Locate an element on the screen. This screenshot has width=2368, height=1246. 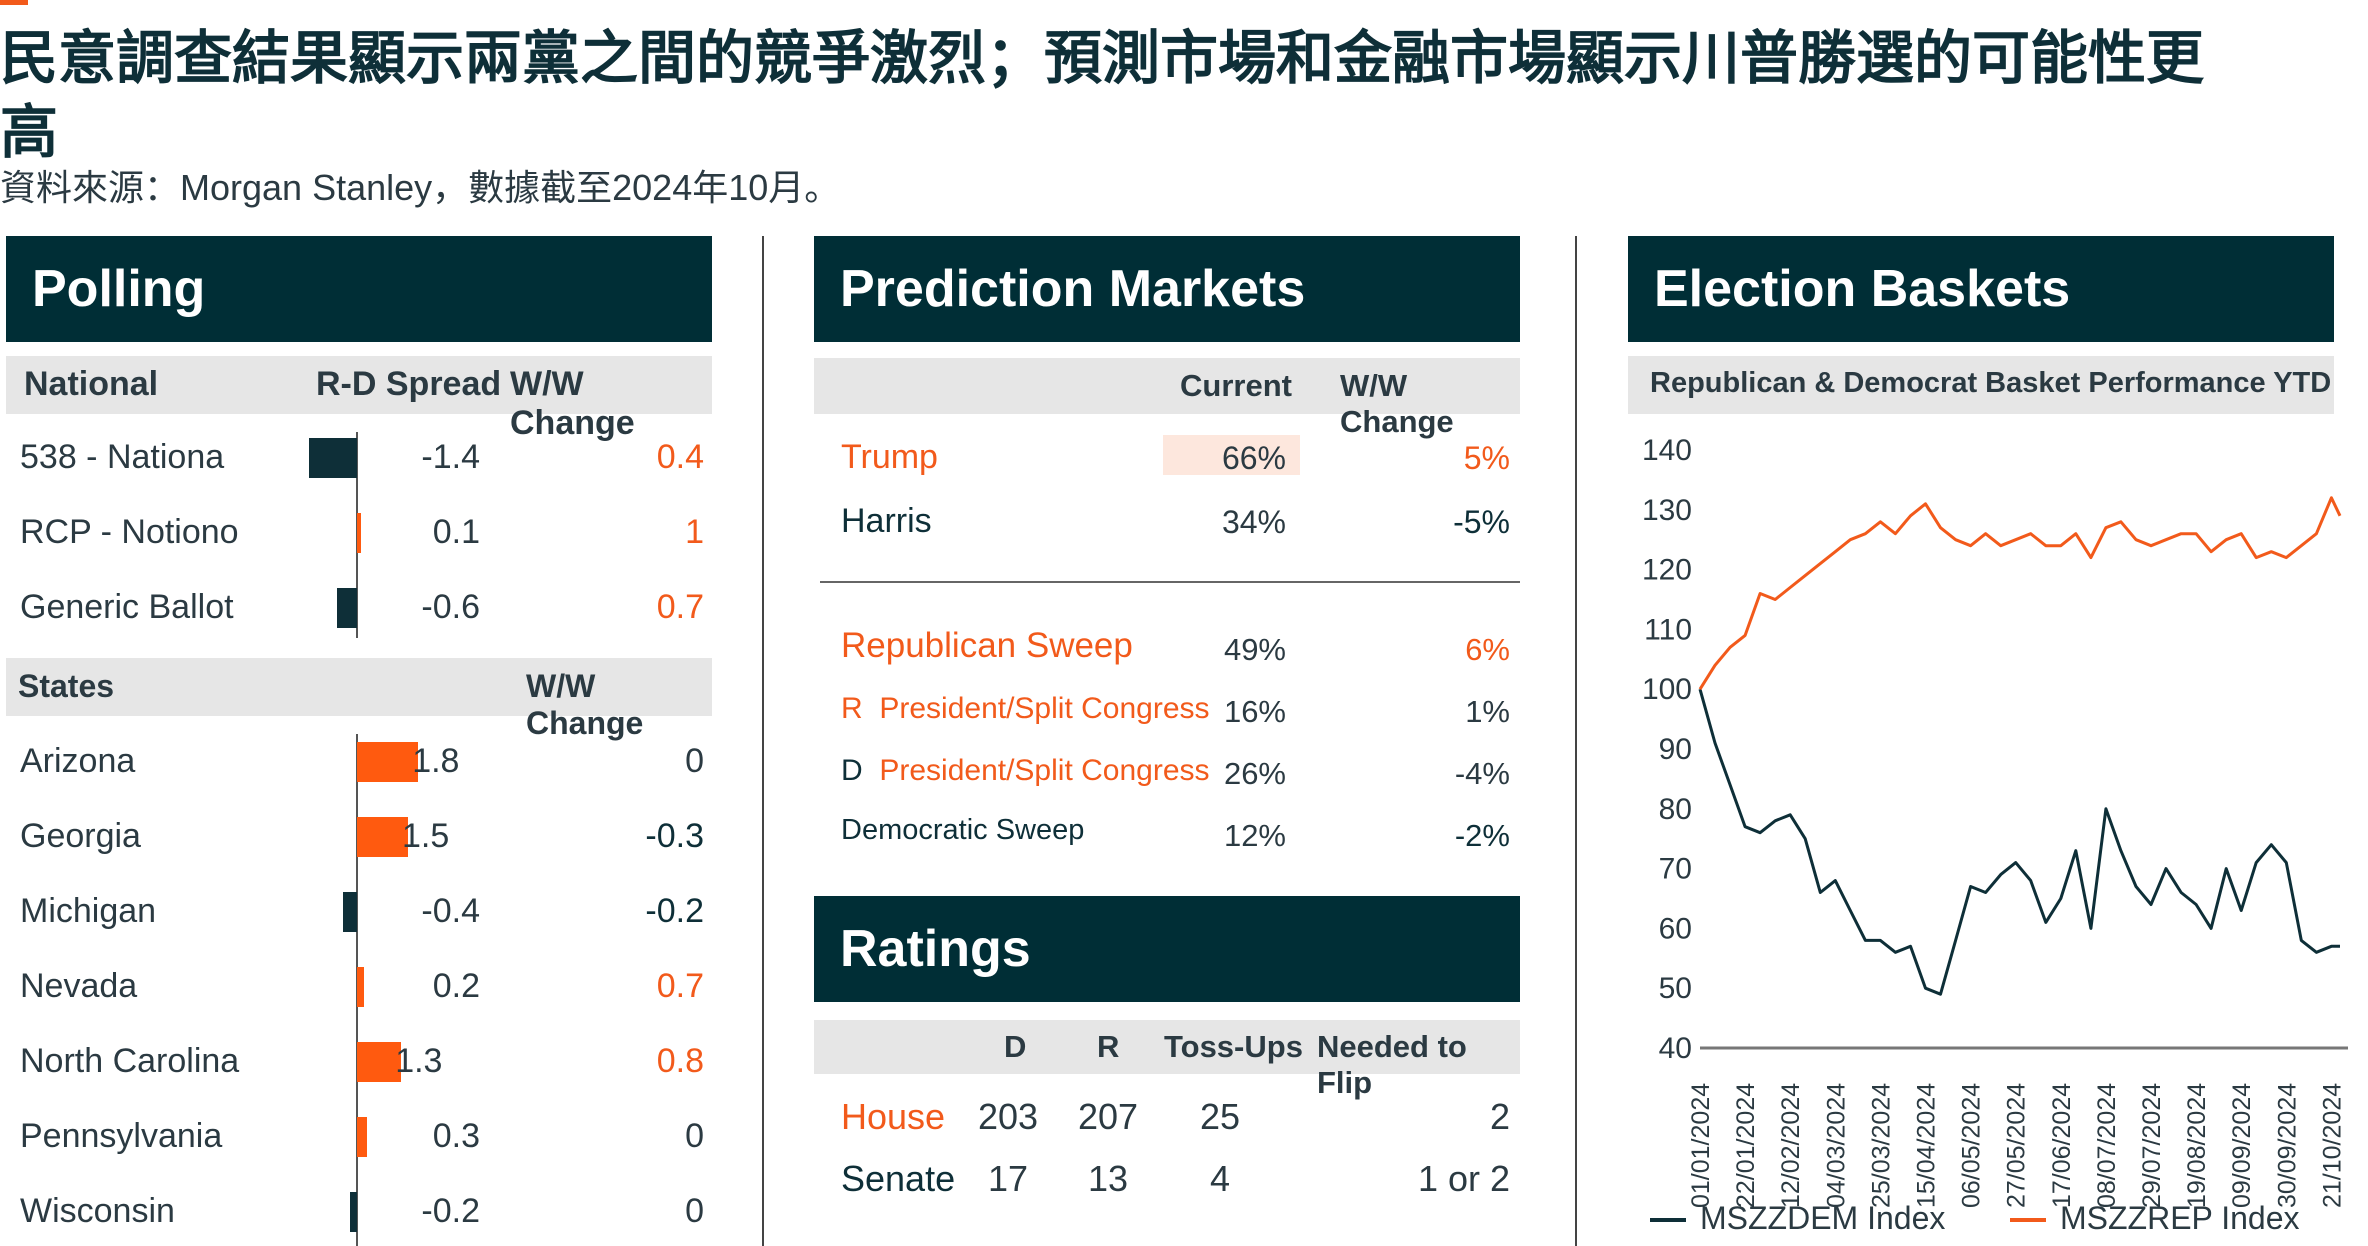
y-tick-label: 50 is located at coordinates (1675, 988).